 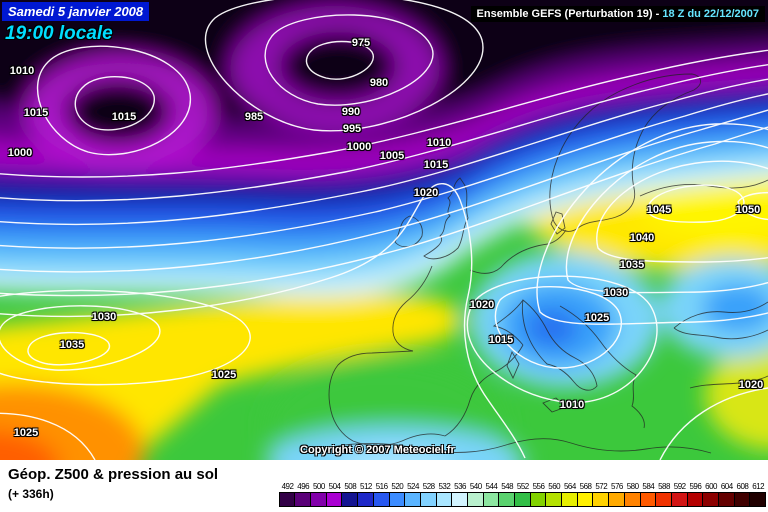 I want to click on scale-cell: 588, so click(x=663, y=494).